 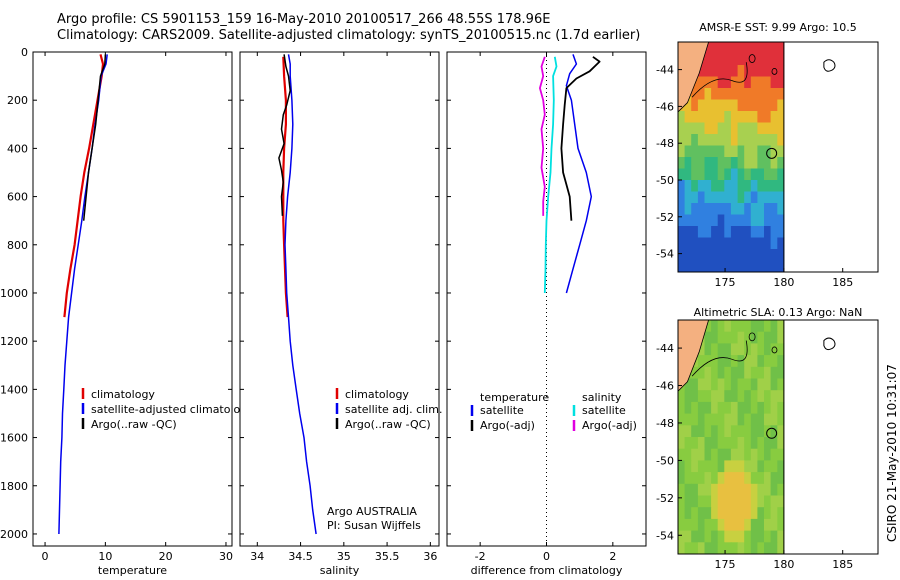 What do you see at coordinates (24, 52) in the screenshot?
I see `depth-tick-label: 0` at bounding box center [24, 52].